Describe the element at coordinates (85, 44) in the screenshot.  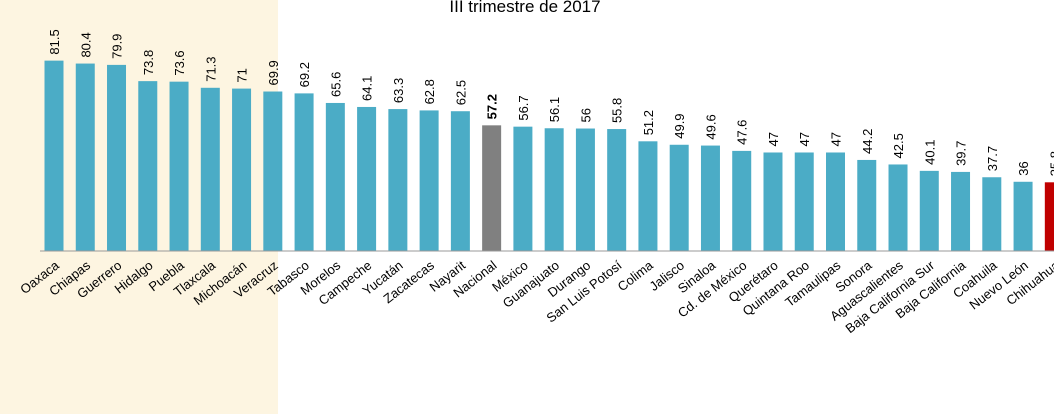
I see `value-label: 80.4` at that location.